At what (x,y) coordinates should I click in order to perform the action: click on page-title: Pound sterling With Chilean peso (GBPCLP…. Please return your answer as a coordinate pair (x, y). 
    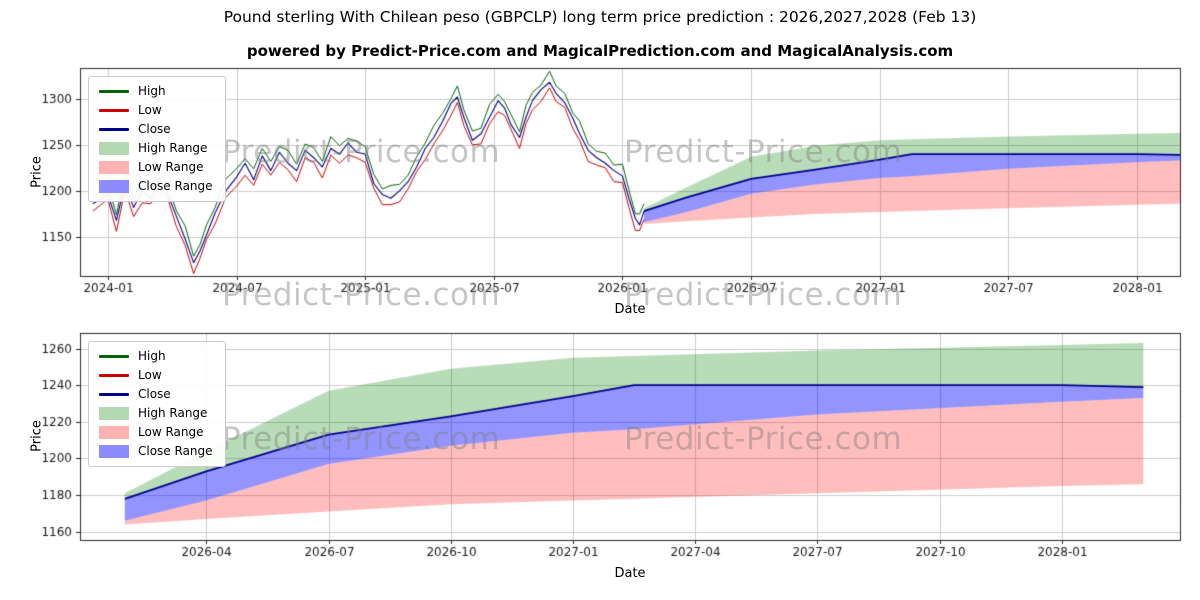
    Looking at the image, I should click on (600, 17).